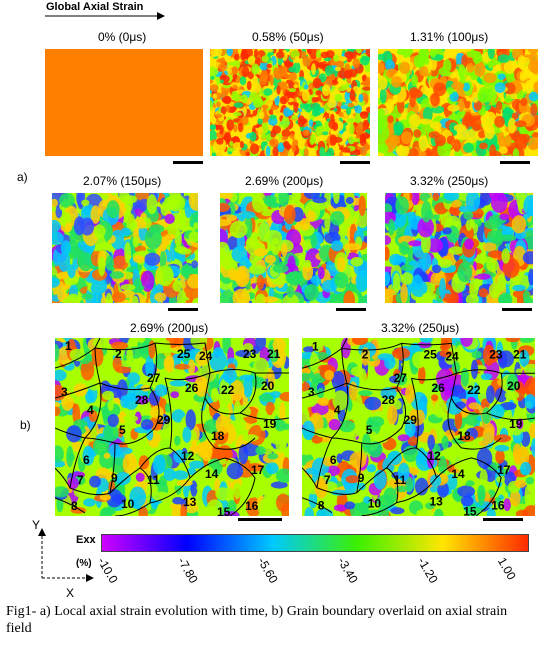 The width and height of the screenshot is (539, 654). Describe the element at coordinates (293, 248) in the screenshot. I see `strain-map-2.69pct` at that location.